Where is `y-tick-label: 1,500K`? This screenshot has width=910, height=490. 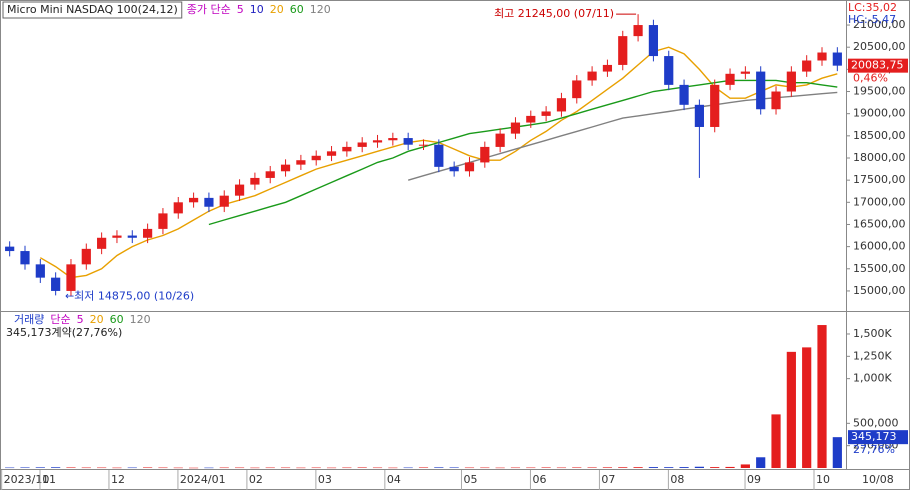
y-tick-label: 1,500K is located at coordinates (872, 333).